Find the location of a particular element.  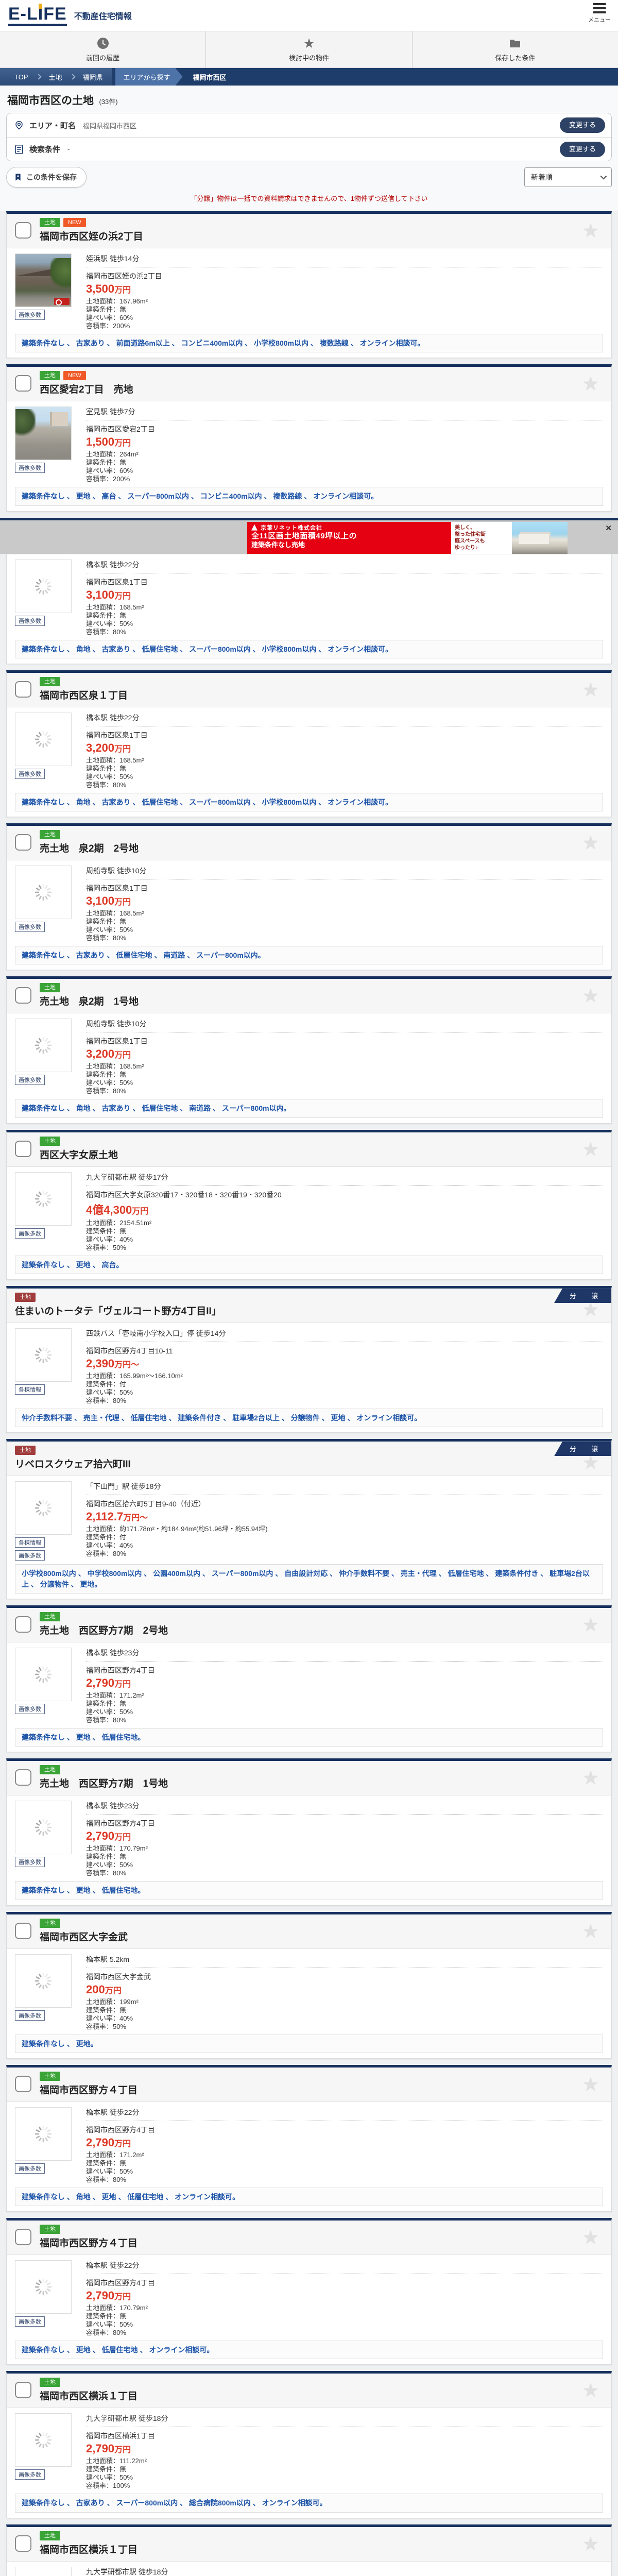

breadcrumb-land: 土地 is located at coordinates (55, 77).